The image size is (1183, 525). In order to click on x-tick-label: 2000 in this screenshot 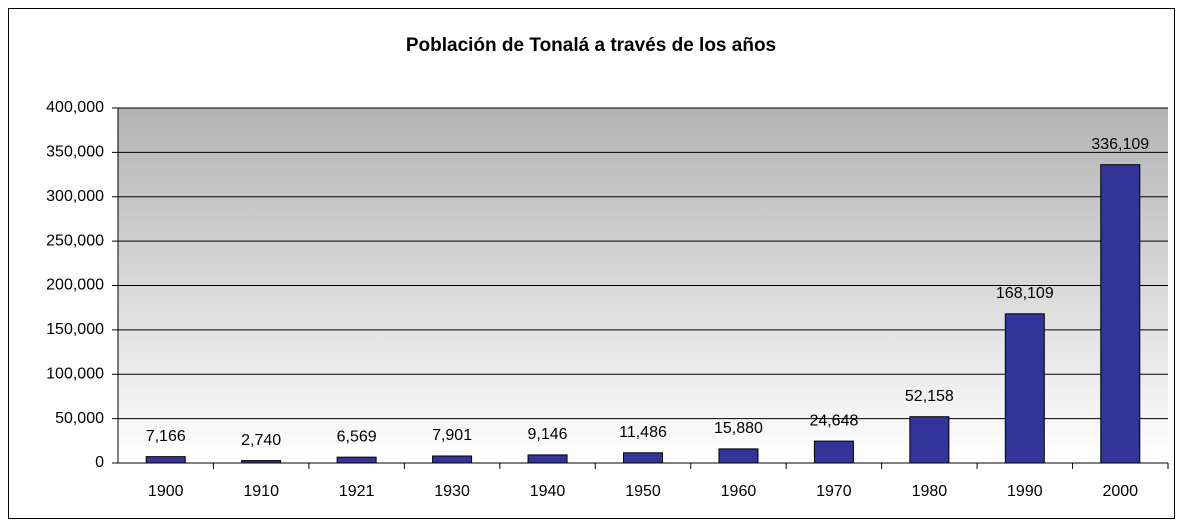, I will do `click(1120, 491)`.